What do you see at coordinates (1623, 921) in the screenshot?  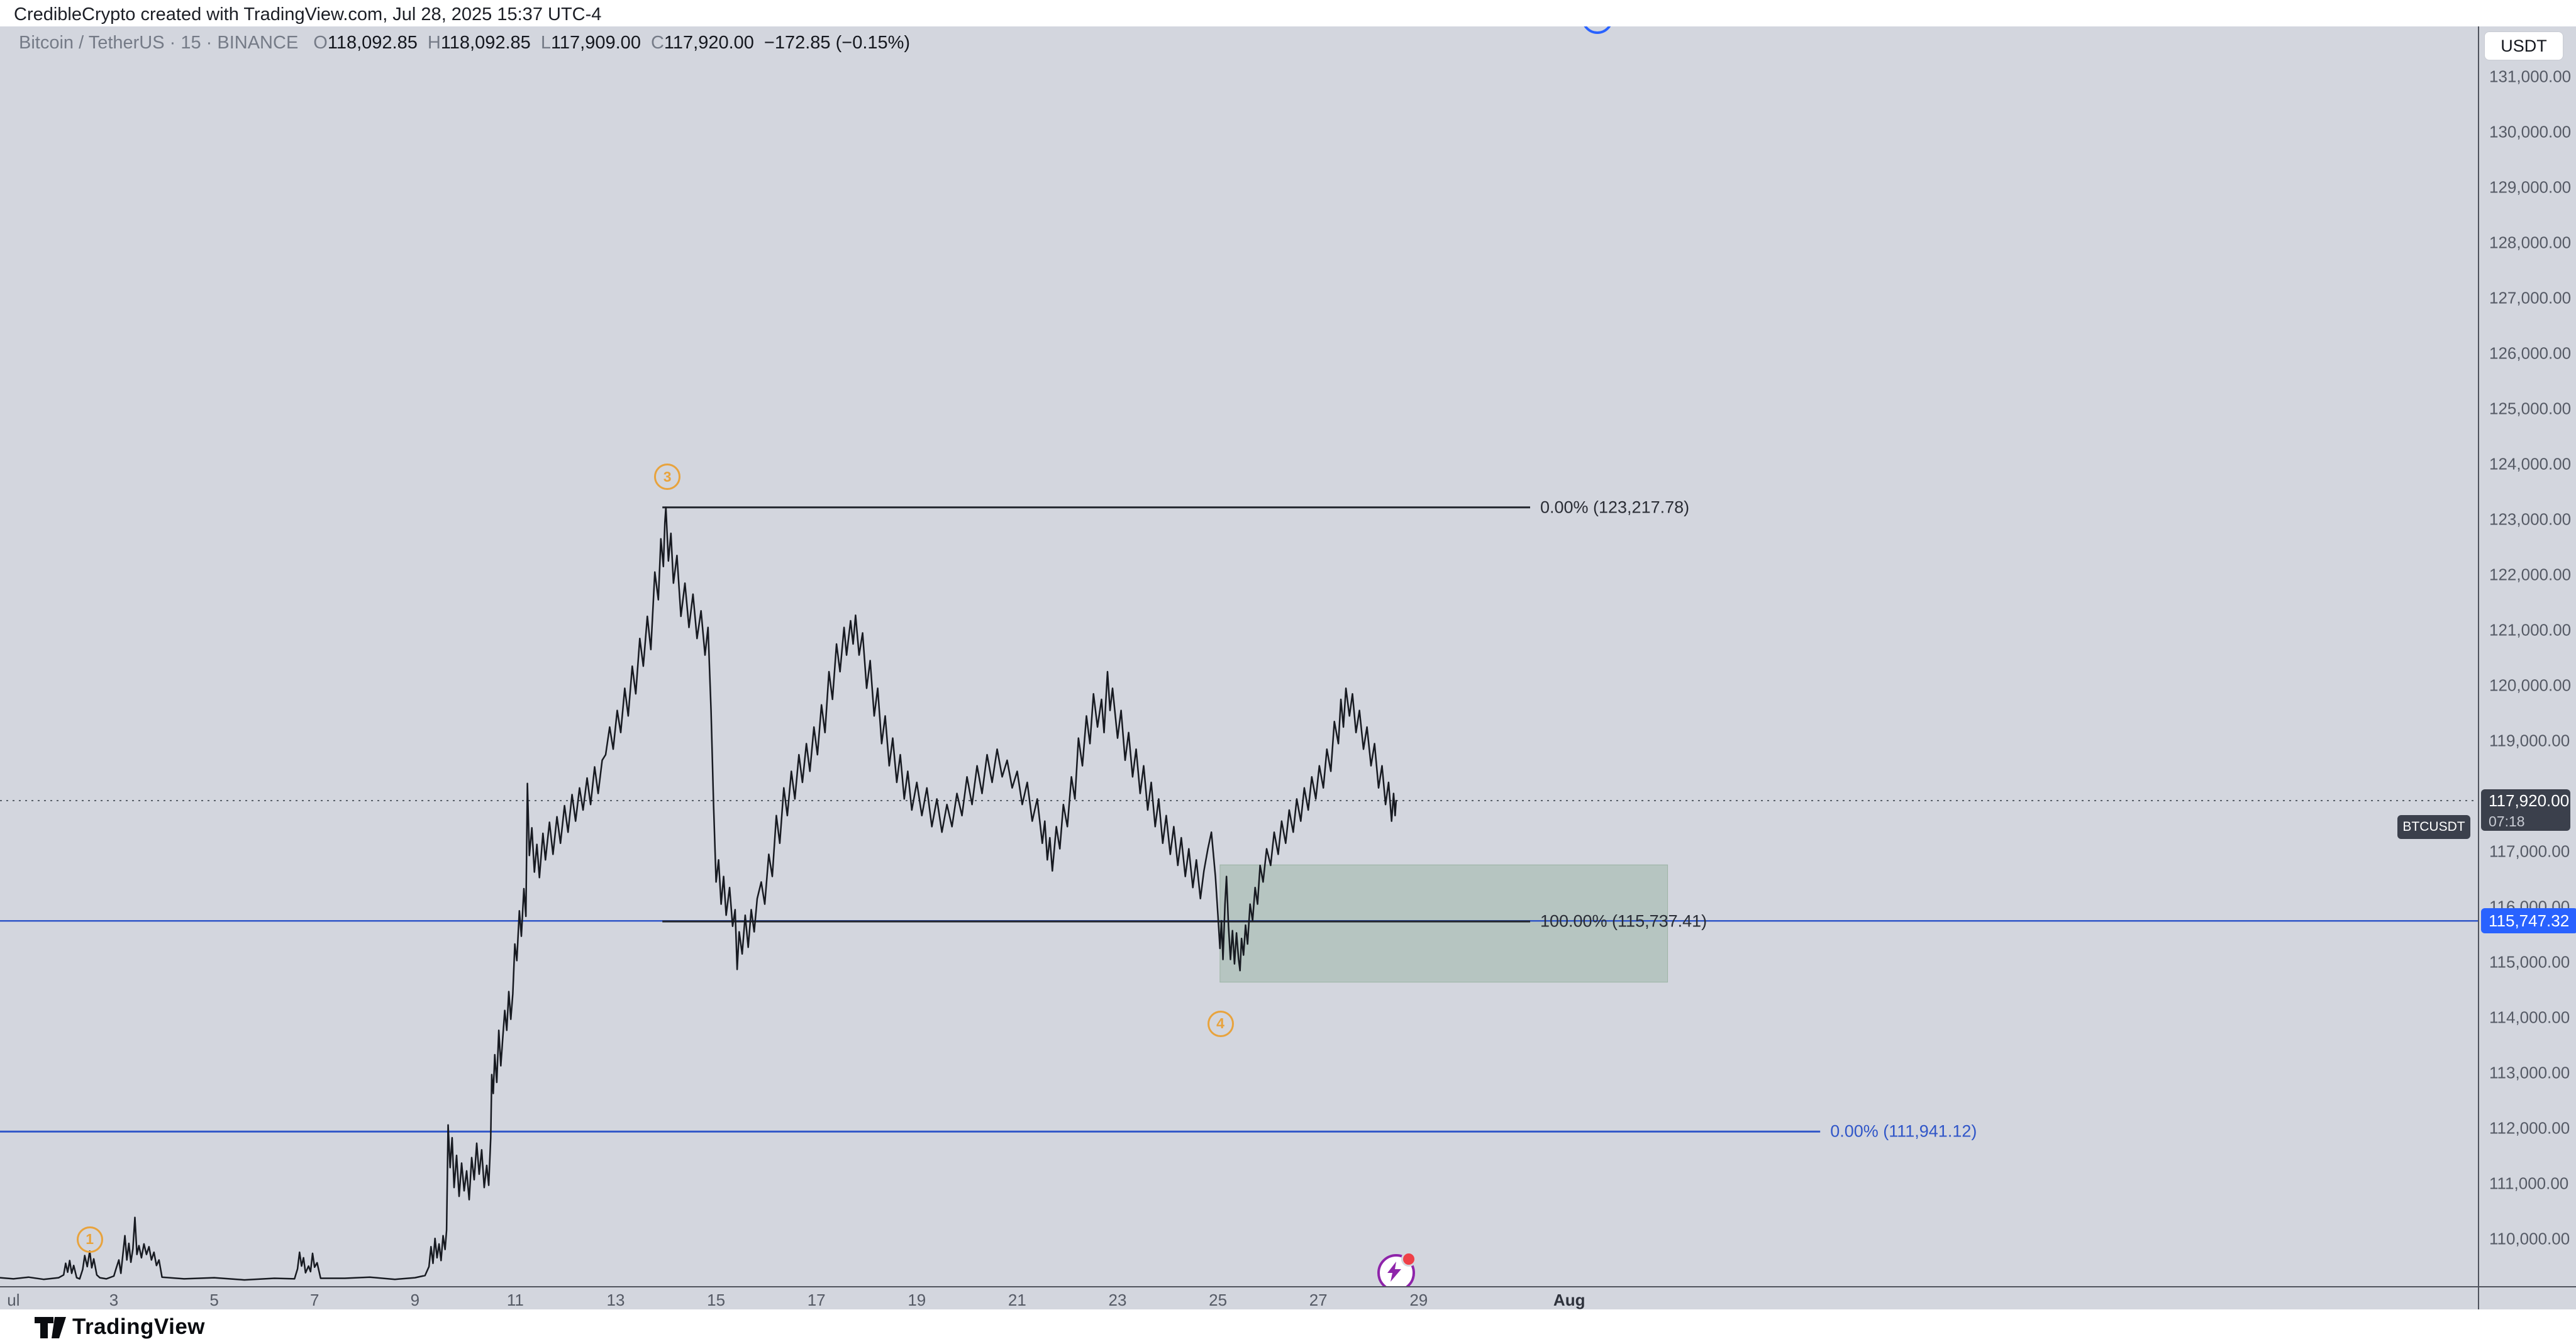 I see `fib-label-1: 100.00% (115,737.41)` at bounding box center [1623, 921].